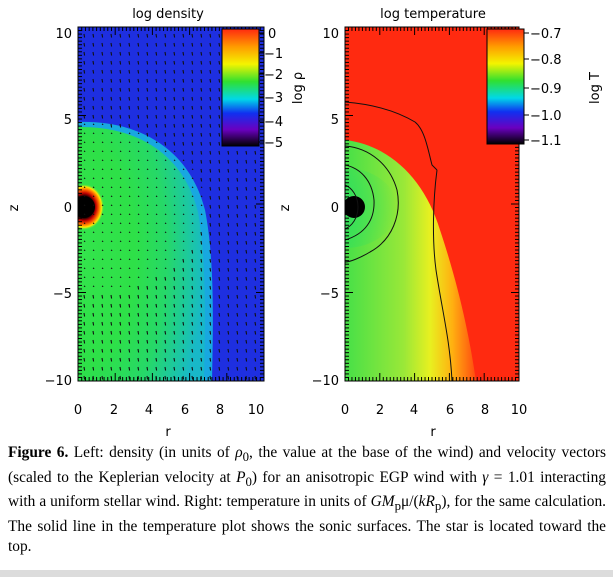 This screenshot has width=613, height=577. Describe the element at coordinates (248, 481) in the screenshot. I see `caption-subscript: 0` at that location.